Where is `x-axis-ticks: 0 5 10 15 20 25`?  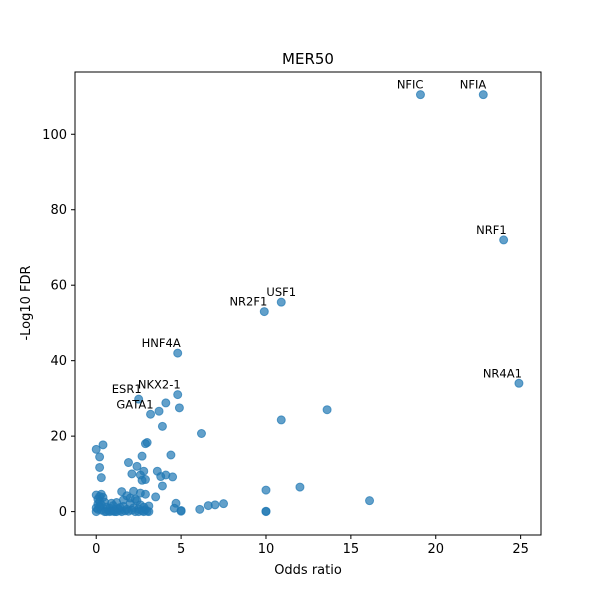 x-axis-ticks: 0 5 10 15 20 25 is located at coordinates (310, 546).